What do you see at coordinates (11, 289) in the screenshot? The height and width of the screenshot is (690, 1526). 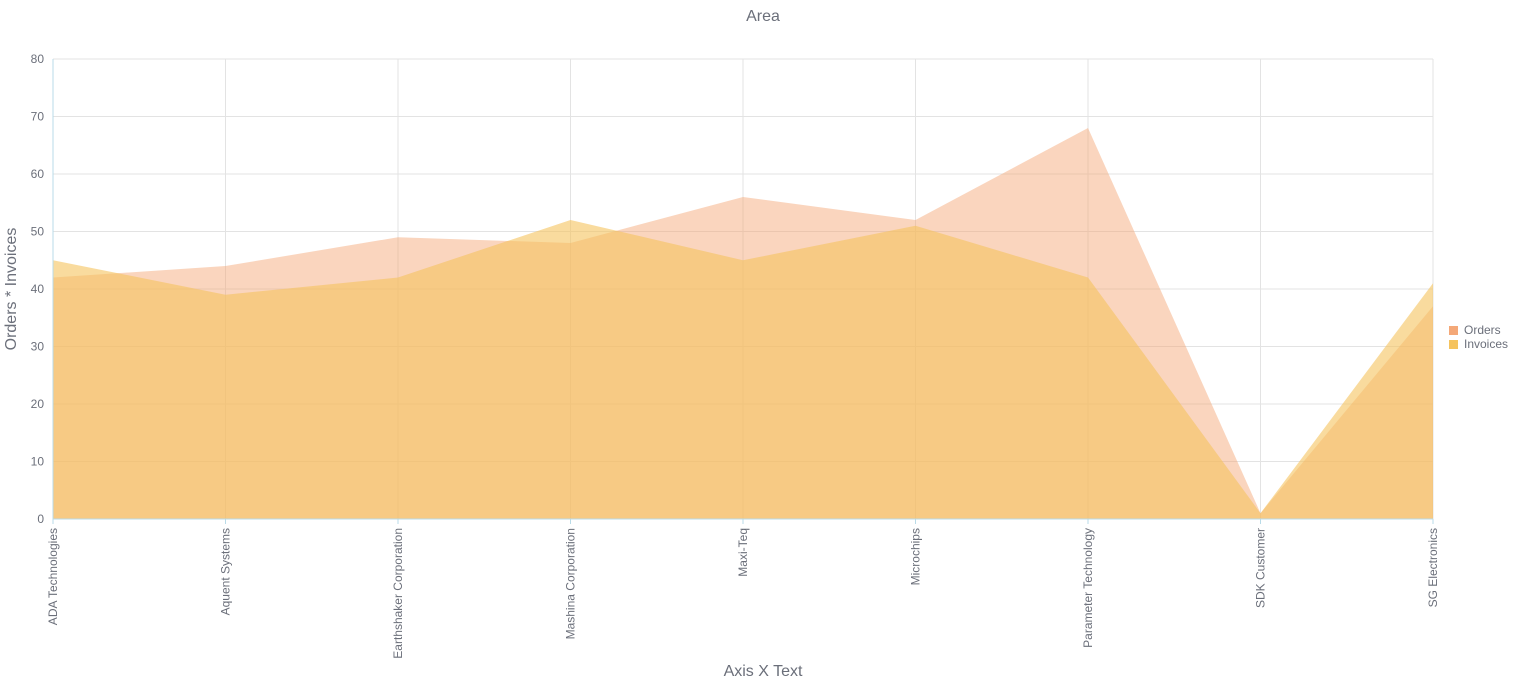 I see `y-axis-title: Orders * Invoices` at bounding box center [11, 289].